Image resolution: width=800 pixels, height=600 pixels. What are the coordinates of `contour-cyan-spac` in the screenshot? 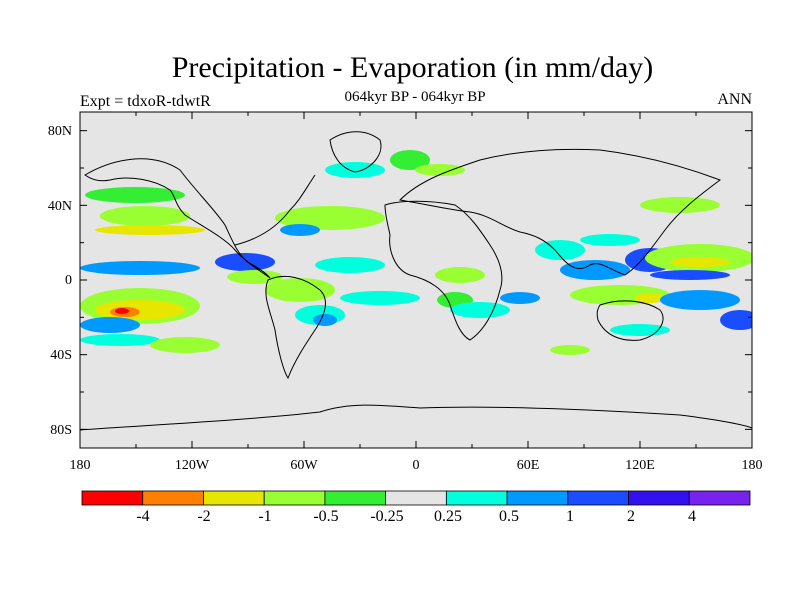 It's located at (120, 340).